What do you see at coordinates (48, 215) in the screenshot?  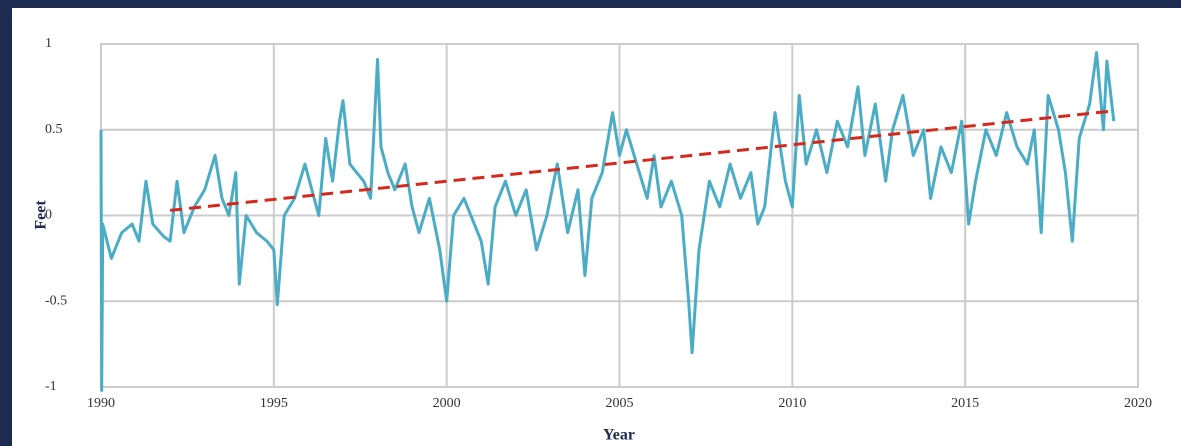 I see `y-tick-label: 0` at bounding box center [48, 215].